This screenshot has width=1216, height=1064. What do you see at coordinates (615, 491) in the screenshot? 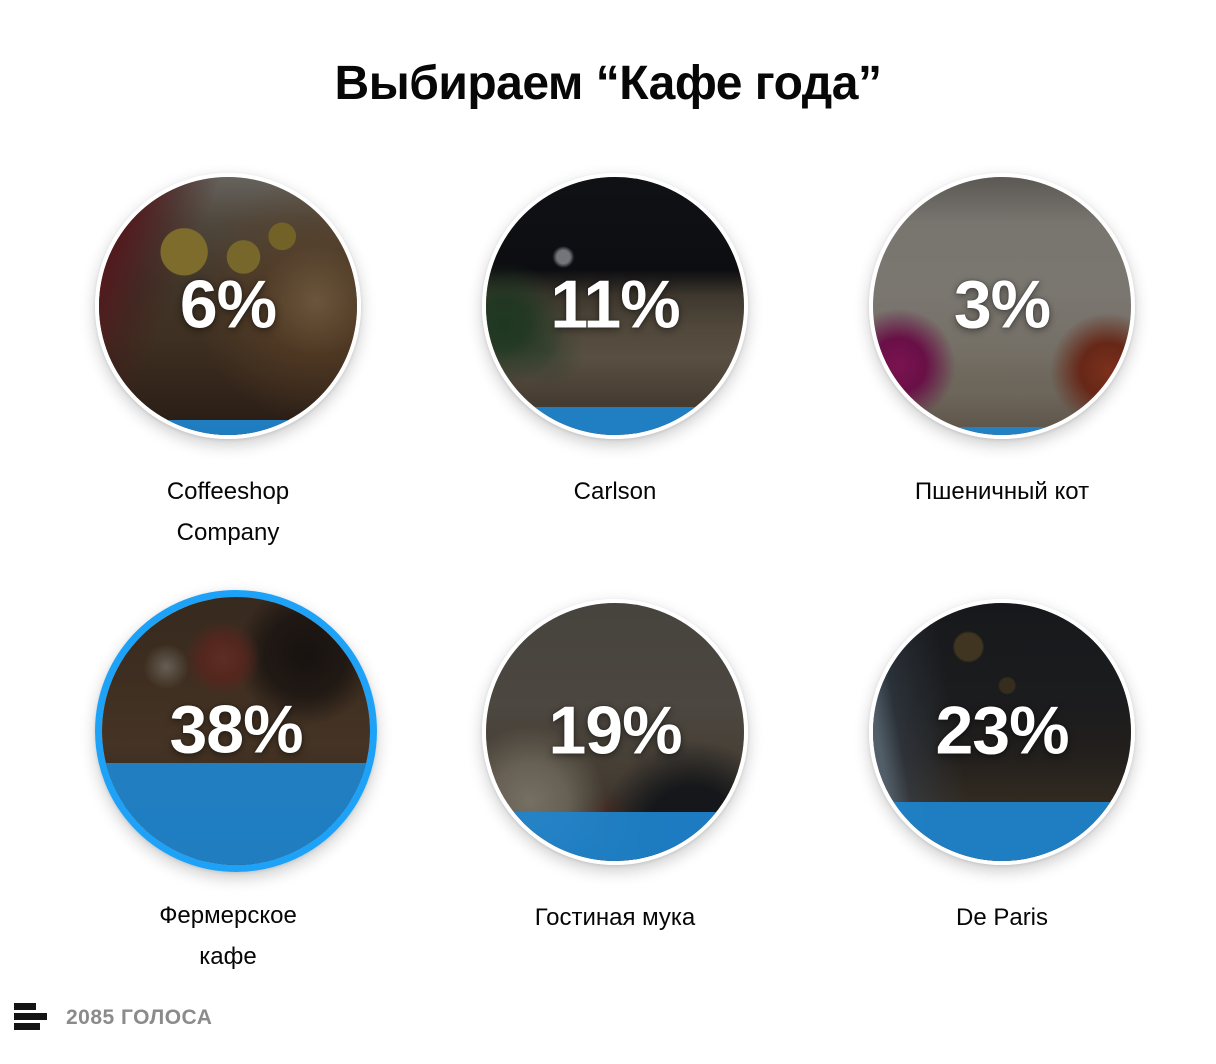
I see `cafe-name-label: Carlson` at bounding box center [615, 491].